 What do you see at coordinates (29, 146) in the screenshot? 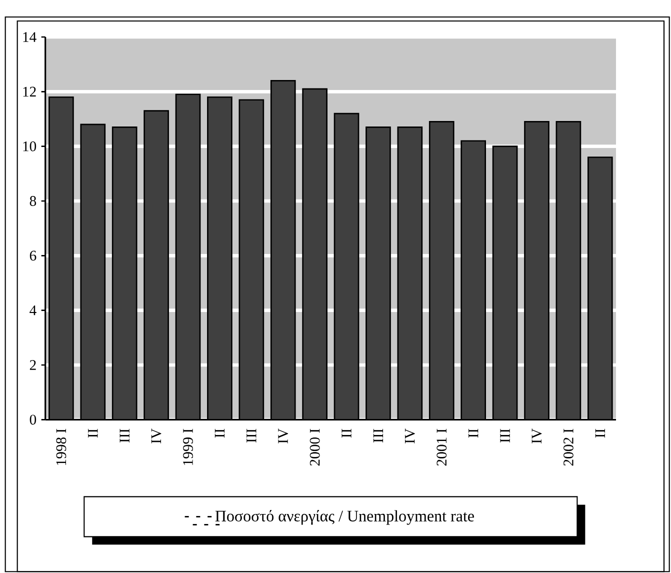
I see `y-tick-label: 10` at bounding box center [29, 146].